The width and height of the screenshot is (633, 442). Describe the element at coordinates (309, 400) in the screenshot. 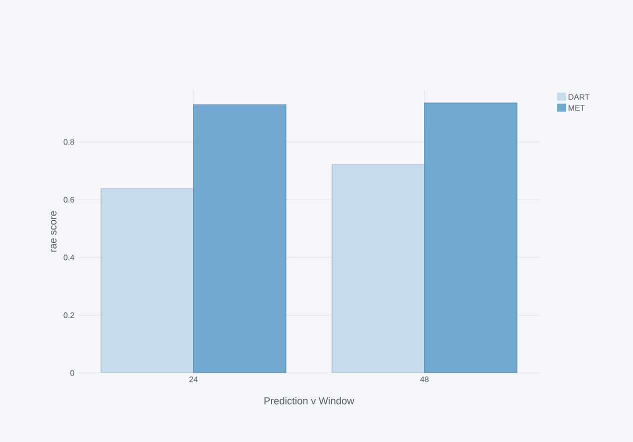

I see `x-axis-title: Prediction v Window` at that location.